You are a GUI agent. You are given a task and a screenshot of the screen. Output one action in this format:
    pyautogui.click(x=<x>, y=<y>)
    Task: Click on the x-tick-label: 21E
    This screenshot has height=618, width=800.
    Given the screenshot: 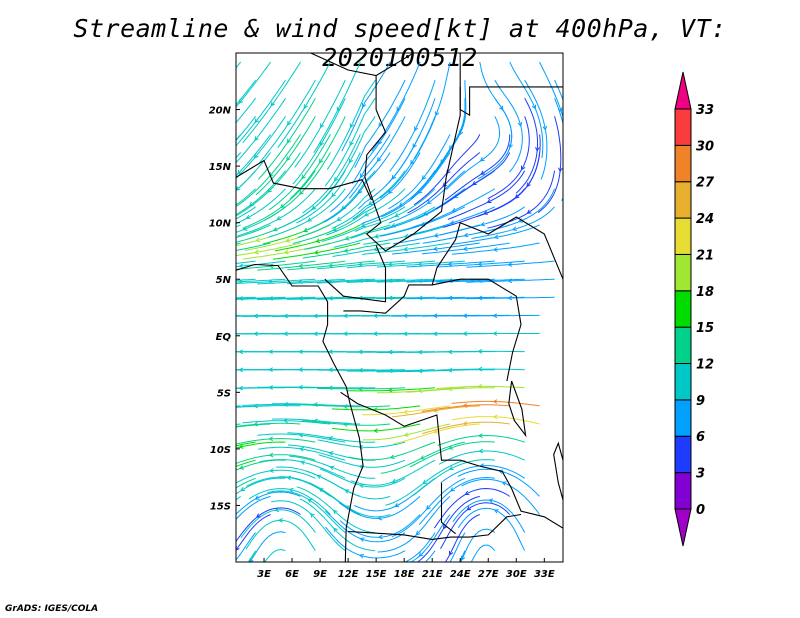 What is the action you would take?
    pyautogui.click(x=432, y=574)
    